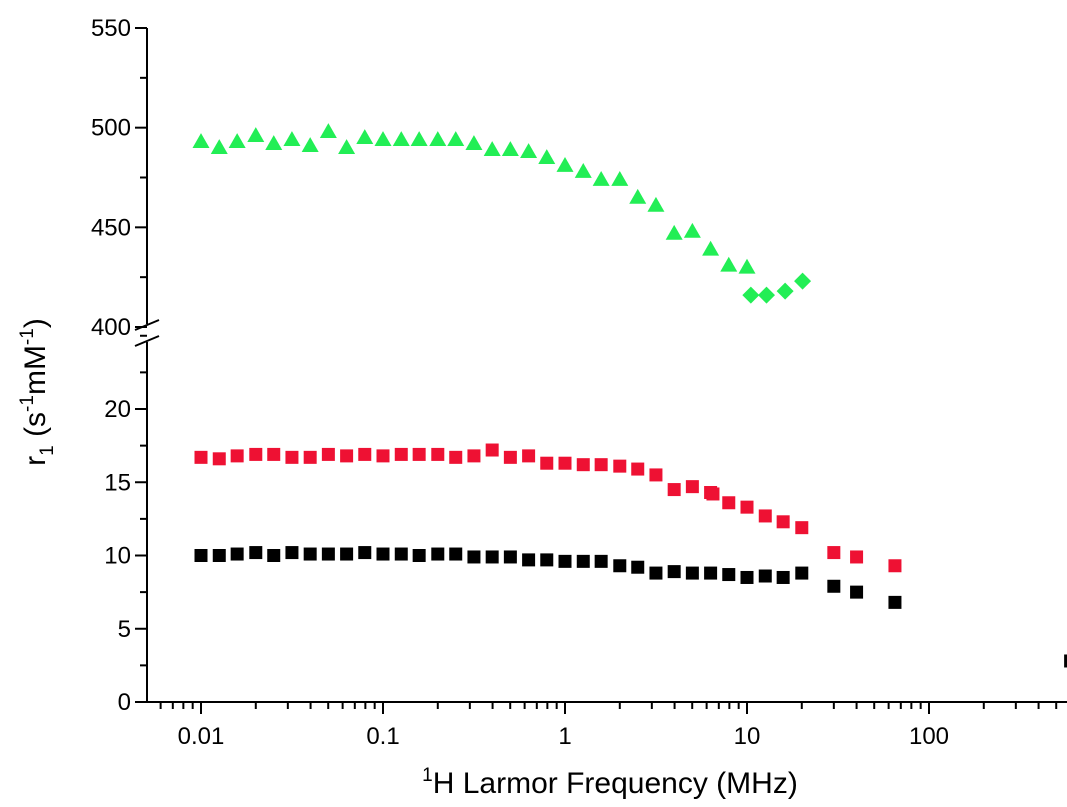 The width and height of the screenshot is (1067, 807). I want to click on y-tick-label: 15, so click(117, 482).